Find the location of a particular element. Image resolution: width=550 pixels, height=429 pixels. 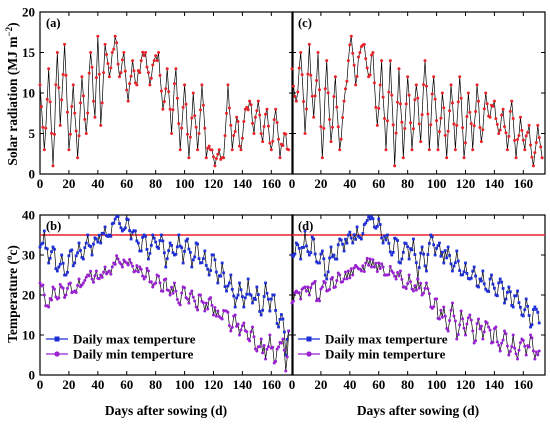

y-tick-label: 20 is located at coordinates (28, 295).